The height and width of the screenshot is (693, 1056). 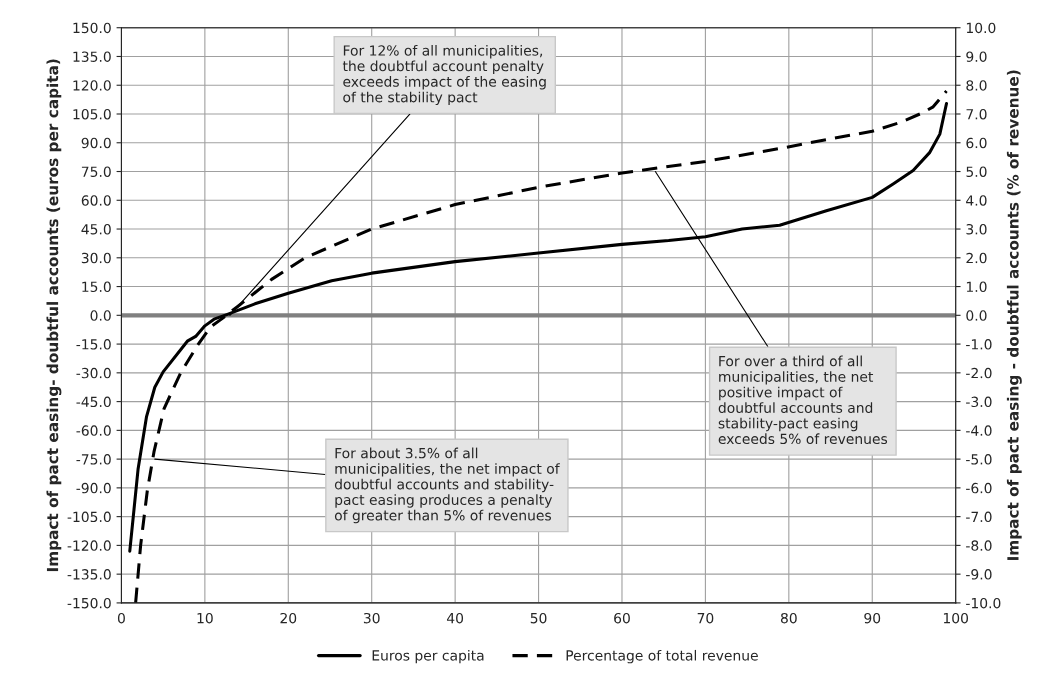 What do you see at coordinates (983, 603) in the screenshot?
I see `y2-tick-label: -10.0` at bounding box center [983, 603].